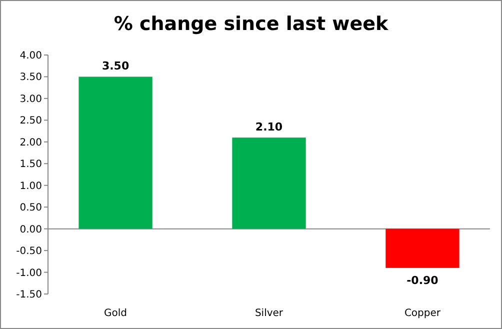 This screenshot has height=329, width=502. What do you see at coordinates (251, 24) in the screenshot?
I see `chart-title: % change since last week` at bounding box center [251, 24].